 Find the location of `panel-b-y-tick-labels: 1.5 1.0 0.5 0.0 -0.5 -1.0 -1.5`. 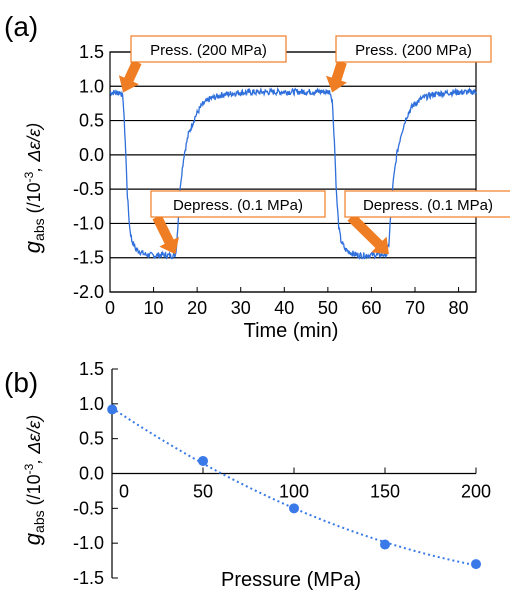

panel-b-y-tick-labels: 1.5 1.0 0.5 0.0 -0.5 -1.0 -1.5 is located at coordinates (95, 473).